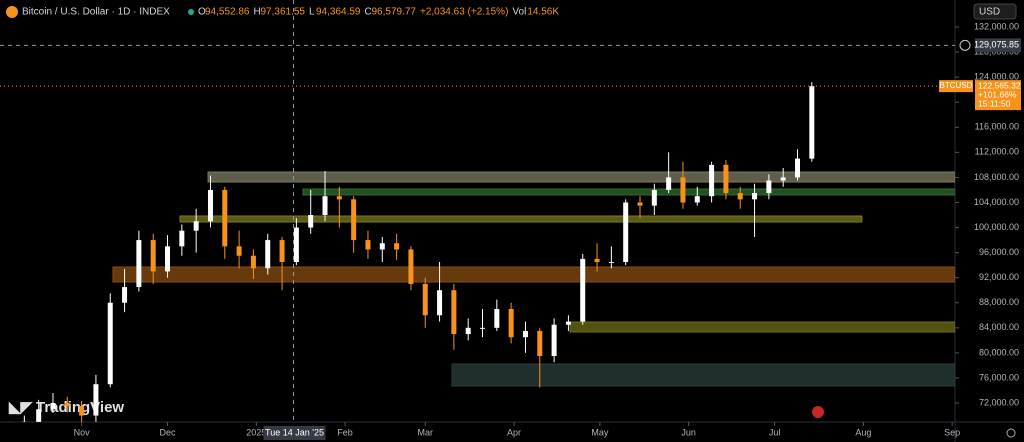  What do you see at coordinates (994, 103) in the screenshot?
I see `countdown: 15:11:50` at bounding box center [994, 103].